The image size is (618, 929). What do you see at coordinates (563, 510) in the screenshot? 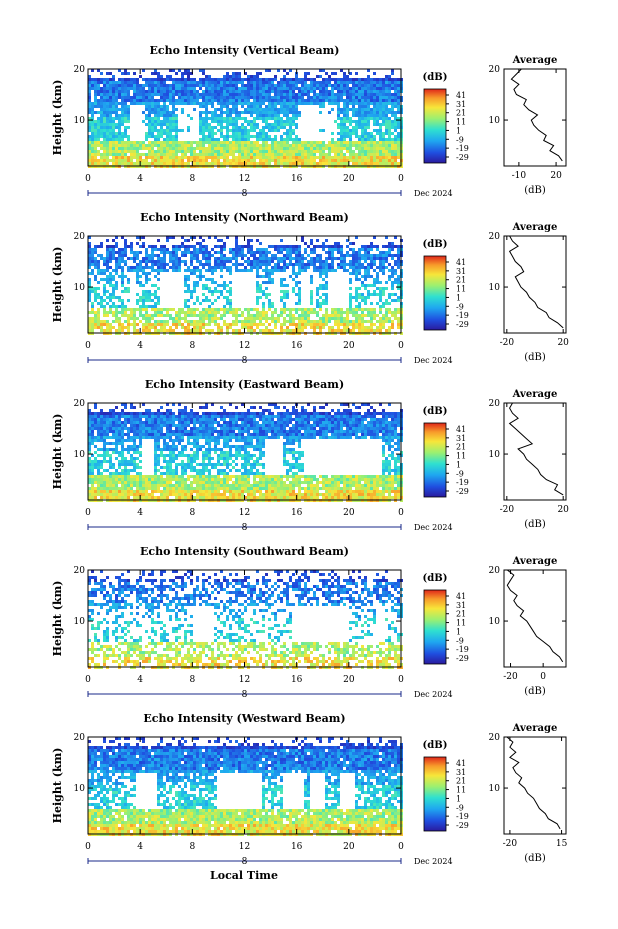
I see `profile-x-tick-label: 20` at bounding box center [563, 510].